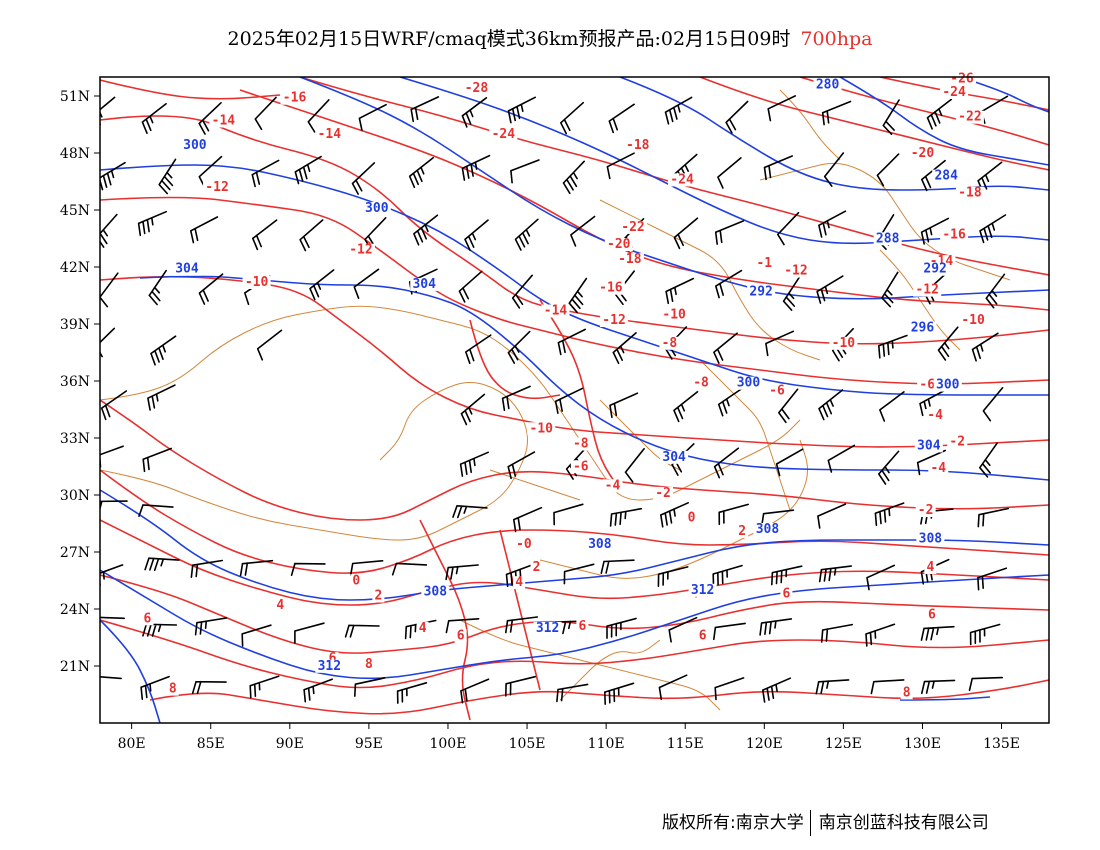 Image resolution: width=1100 pixels, height=850 pixels. I want to click on copyright-footer: 版权所有:南京大学 南京创蓝科技有限公司, so click(825, 822).